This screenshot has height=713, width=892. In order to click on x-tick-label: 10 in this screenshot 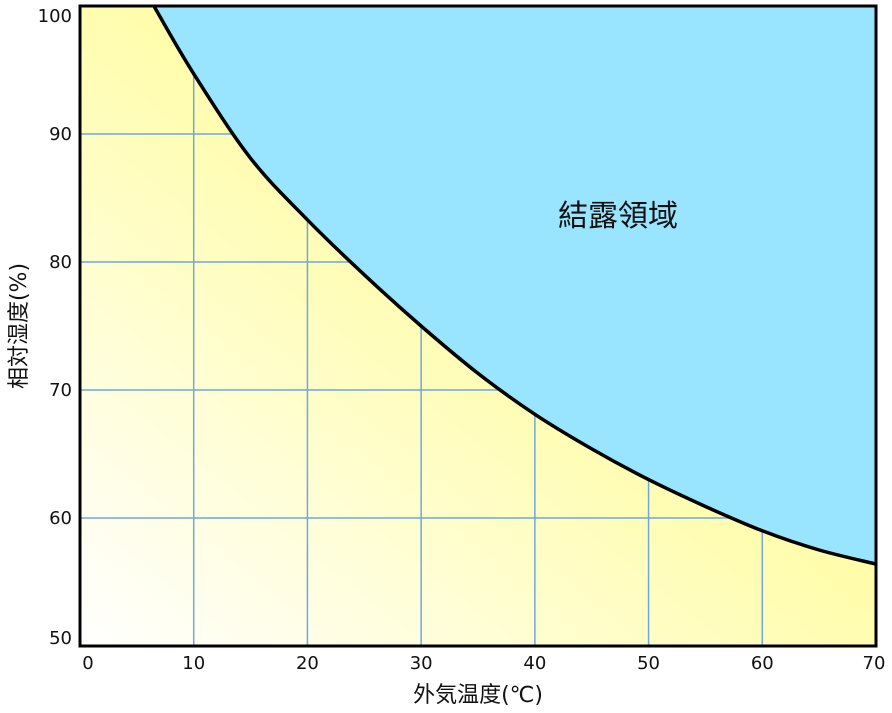, I will do `click(193, 663)`.